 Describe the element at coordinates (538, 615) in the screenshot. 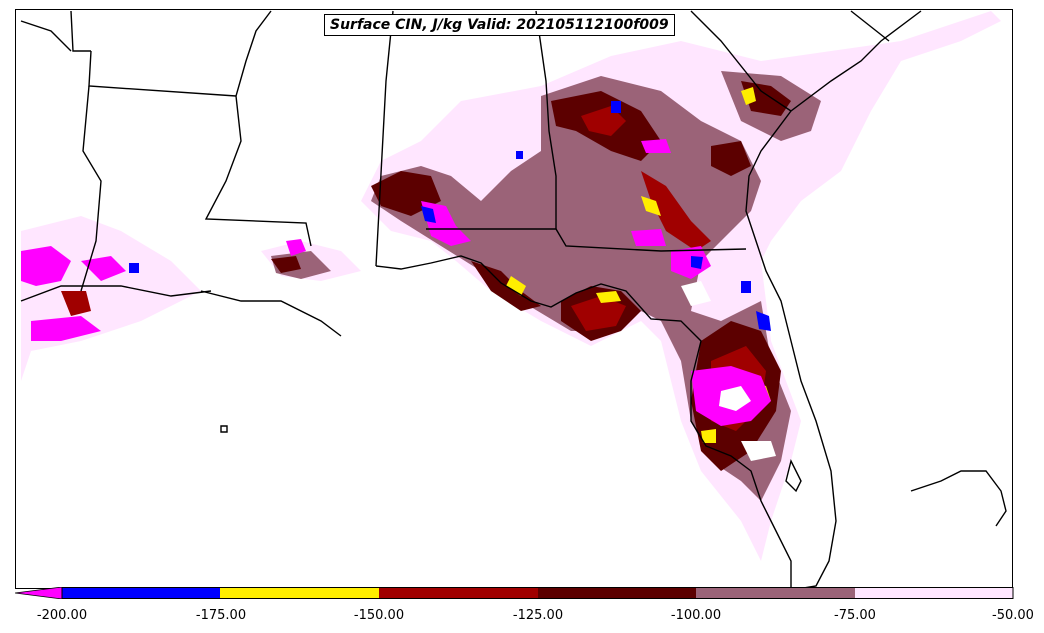

I see `colorbar-tick-label: -125.00` at that location.